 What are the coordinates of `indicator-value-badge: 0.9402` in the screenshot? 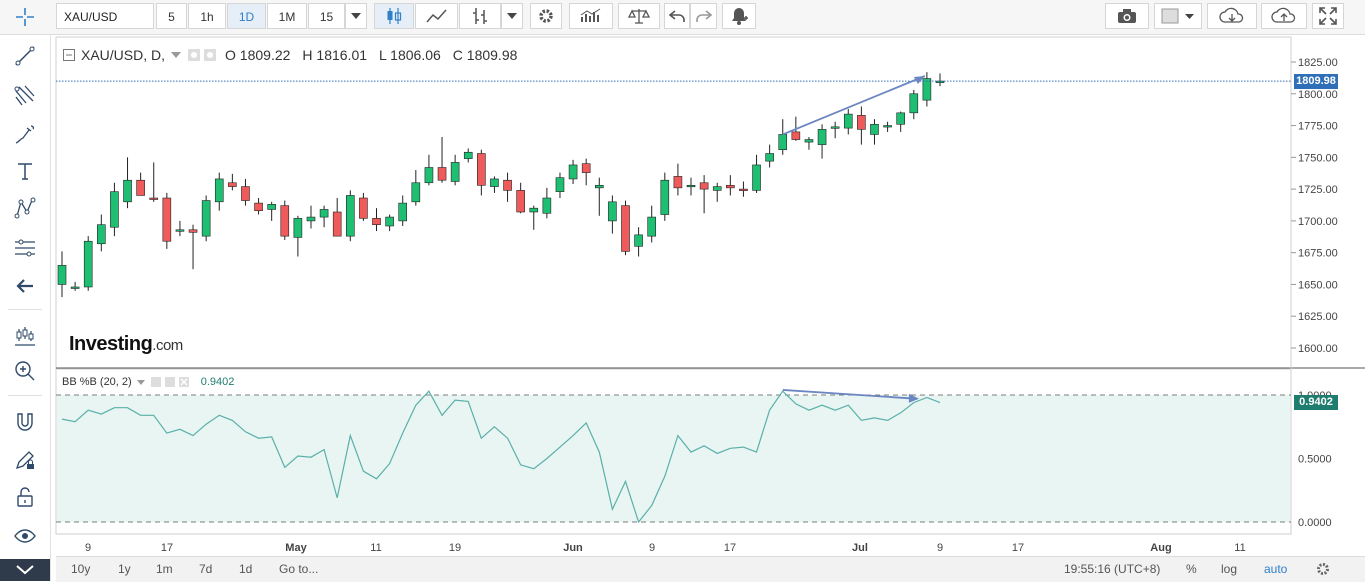 It's located at (1316, 403).